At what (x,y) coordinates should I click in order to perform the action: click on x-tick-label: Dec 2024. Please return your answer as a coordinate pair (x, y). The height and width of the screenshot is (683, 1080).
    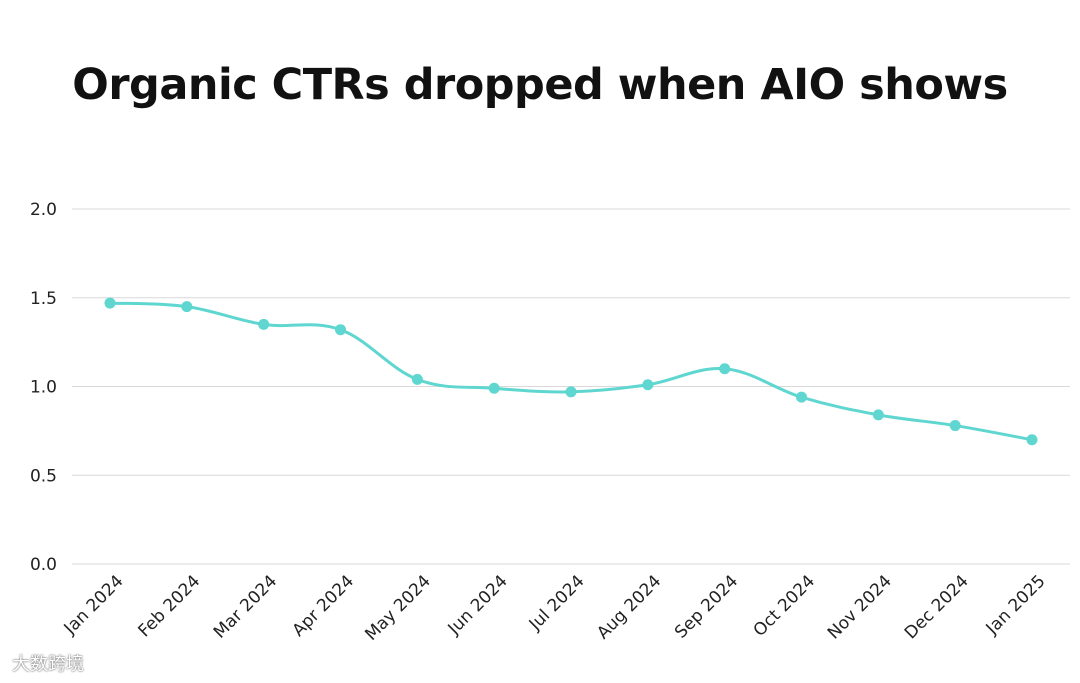
    Looking at the image, I should click on (937, 607).